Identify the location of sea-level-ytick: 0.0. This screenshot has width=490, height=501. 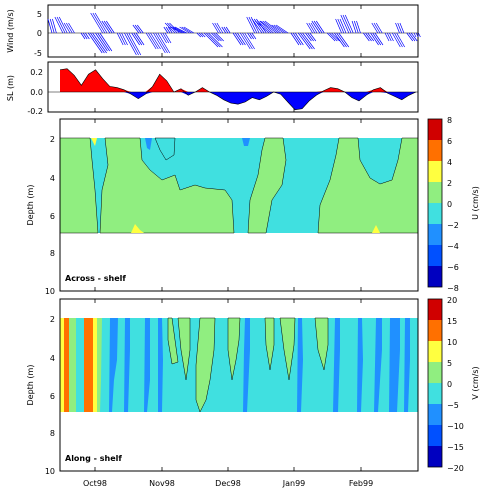
(36, 92).